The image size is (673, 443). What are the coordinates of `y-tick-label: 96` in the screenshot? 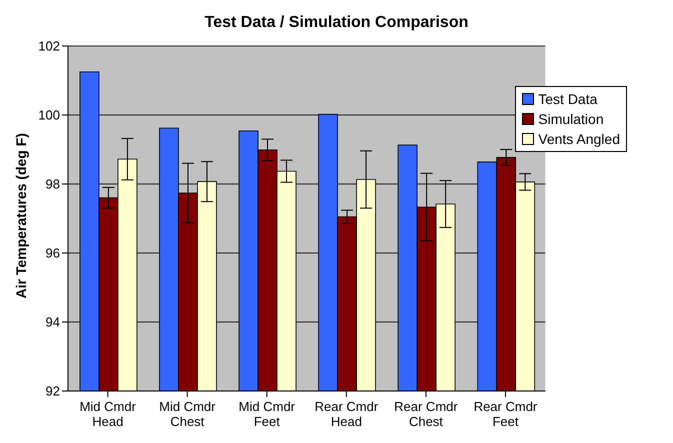 It's located at (53, 253).